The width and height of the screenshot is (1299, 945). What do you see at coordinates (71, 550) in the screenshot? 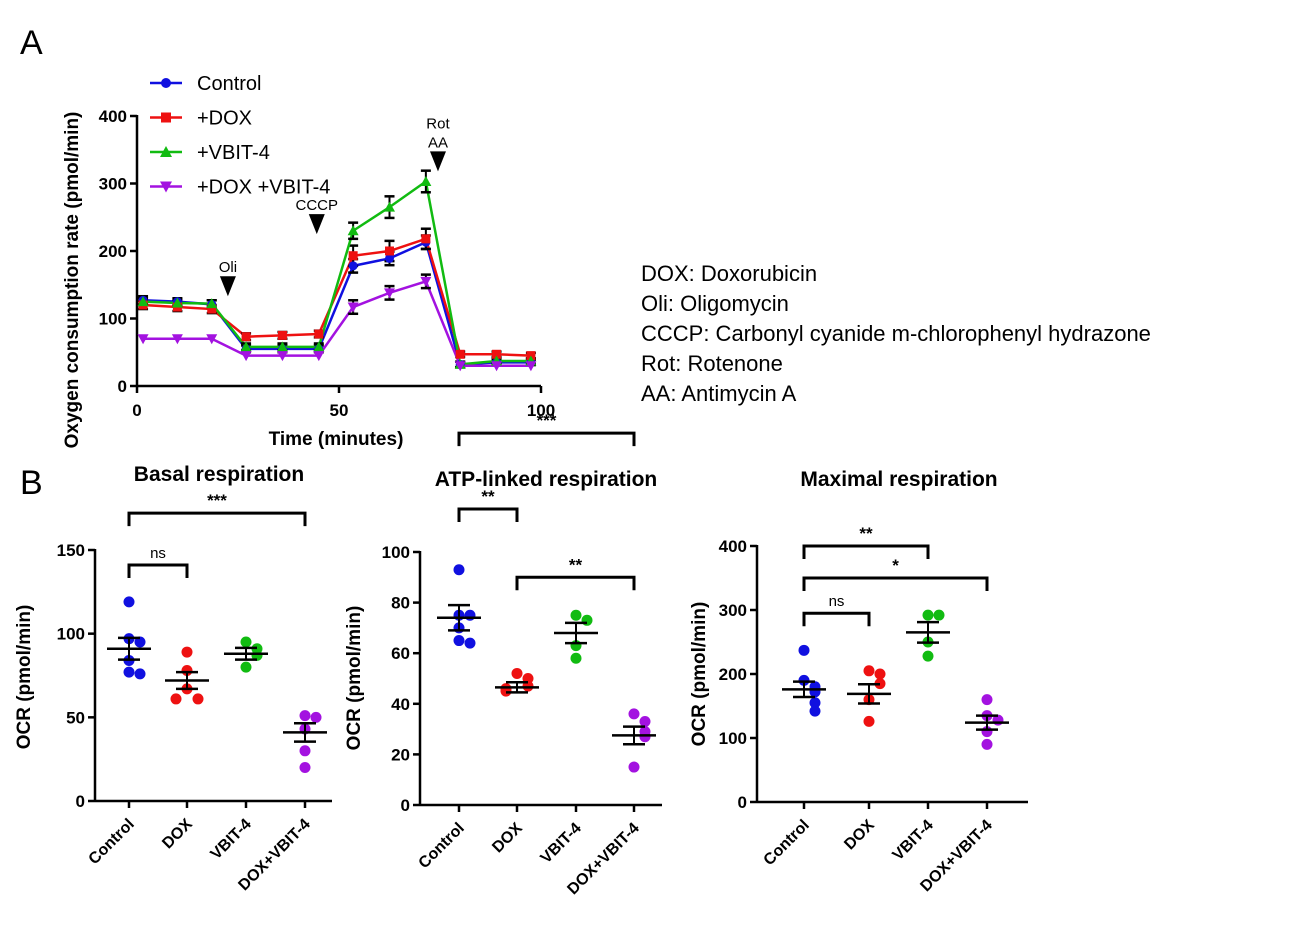
I see `y-tick-label: 150` at bounding box center [71, 550].